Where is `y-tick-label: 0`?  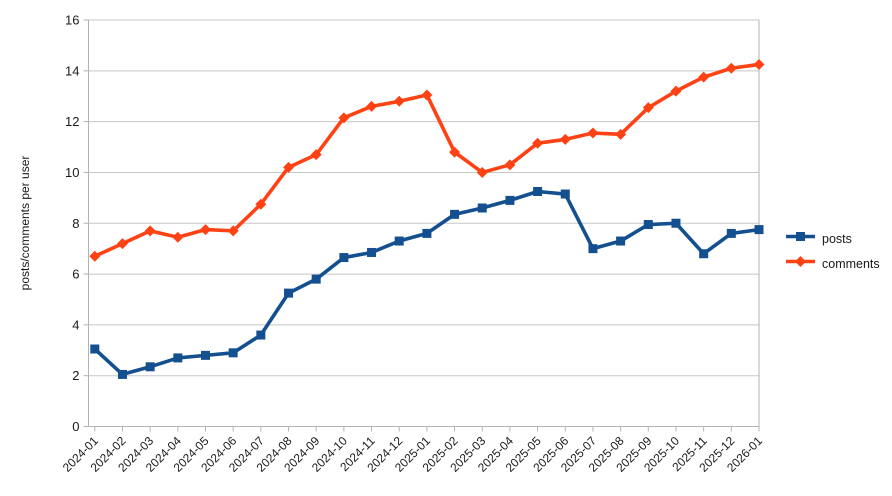
y-tick-label: 0 is located at coordinates (75, 426).